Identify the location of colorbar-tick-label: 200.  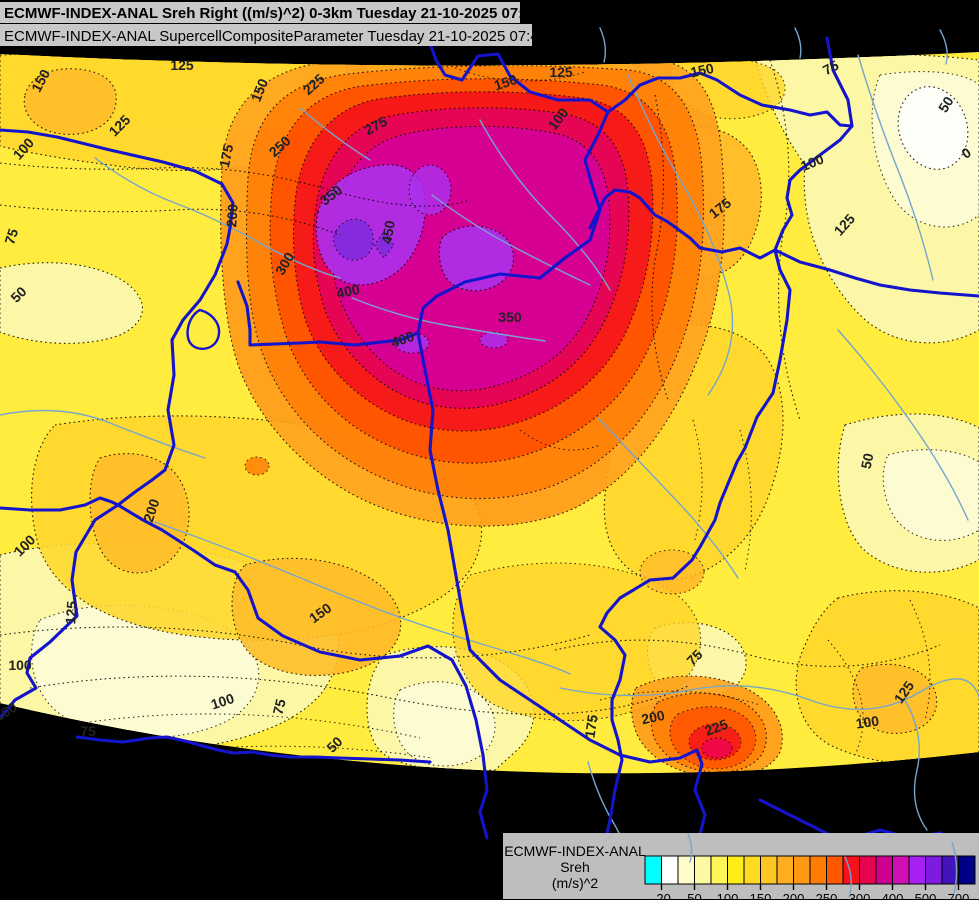
(794, 895).